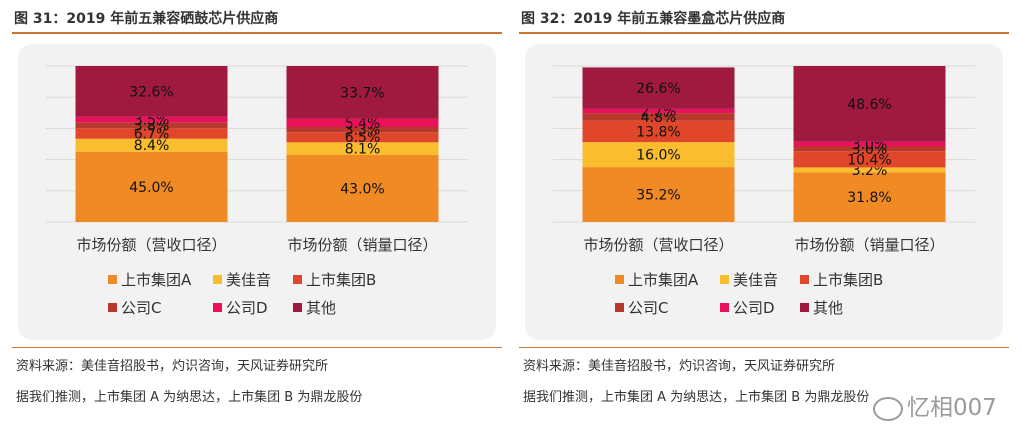 The width and height of the screenshot is (1021, 428). I want to click on data-label: 8.4%, so click(152, 146).